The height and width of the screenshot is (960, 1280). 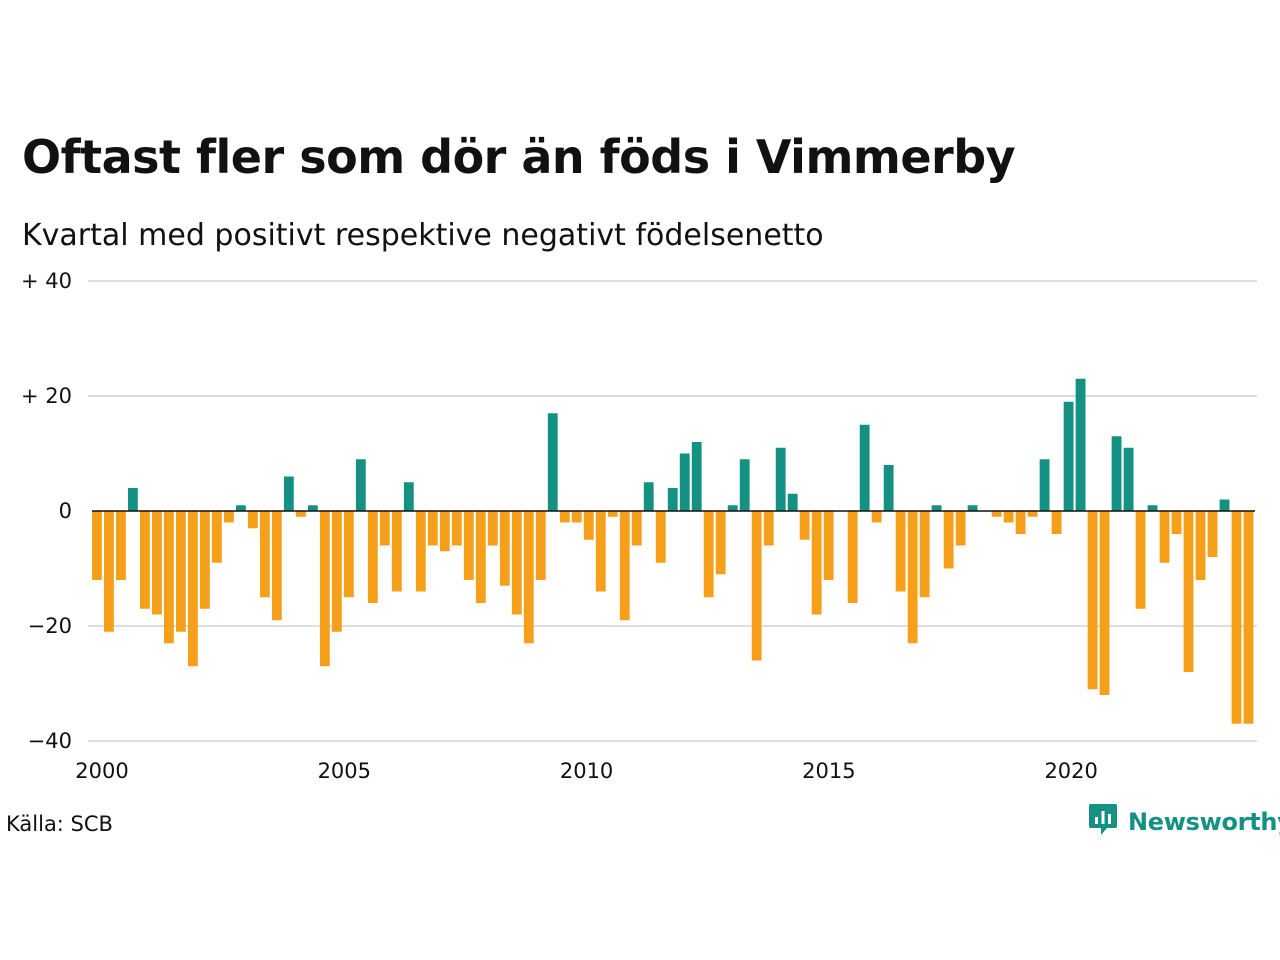 What do you see at coordinates (468, 545) in the screenshot?
I see `bar-2007K4` at bounding box center [468, 545].